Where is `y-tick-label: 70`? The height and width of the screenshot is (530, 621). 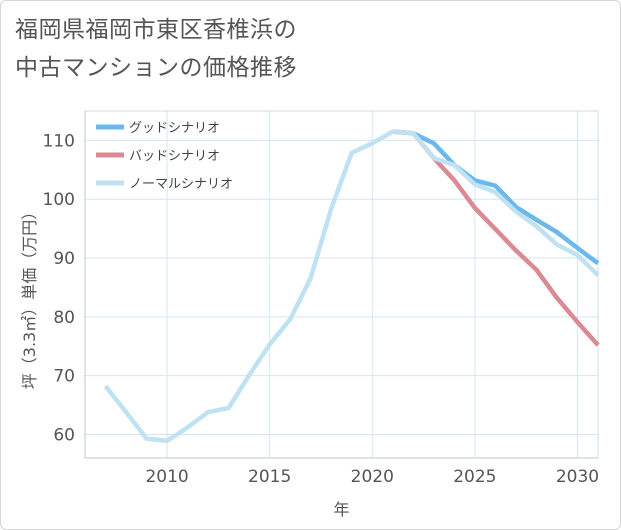
y-tick-label: 70 is located at coordinates (64, 377).